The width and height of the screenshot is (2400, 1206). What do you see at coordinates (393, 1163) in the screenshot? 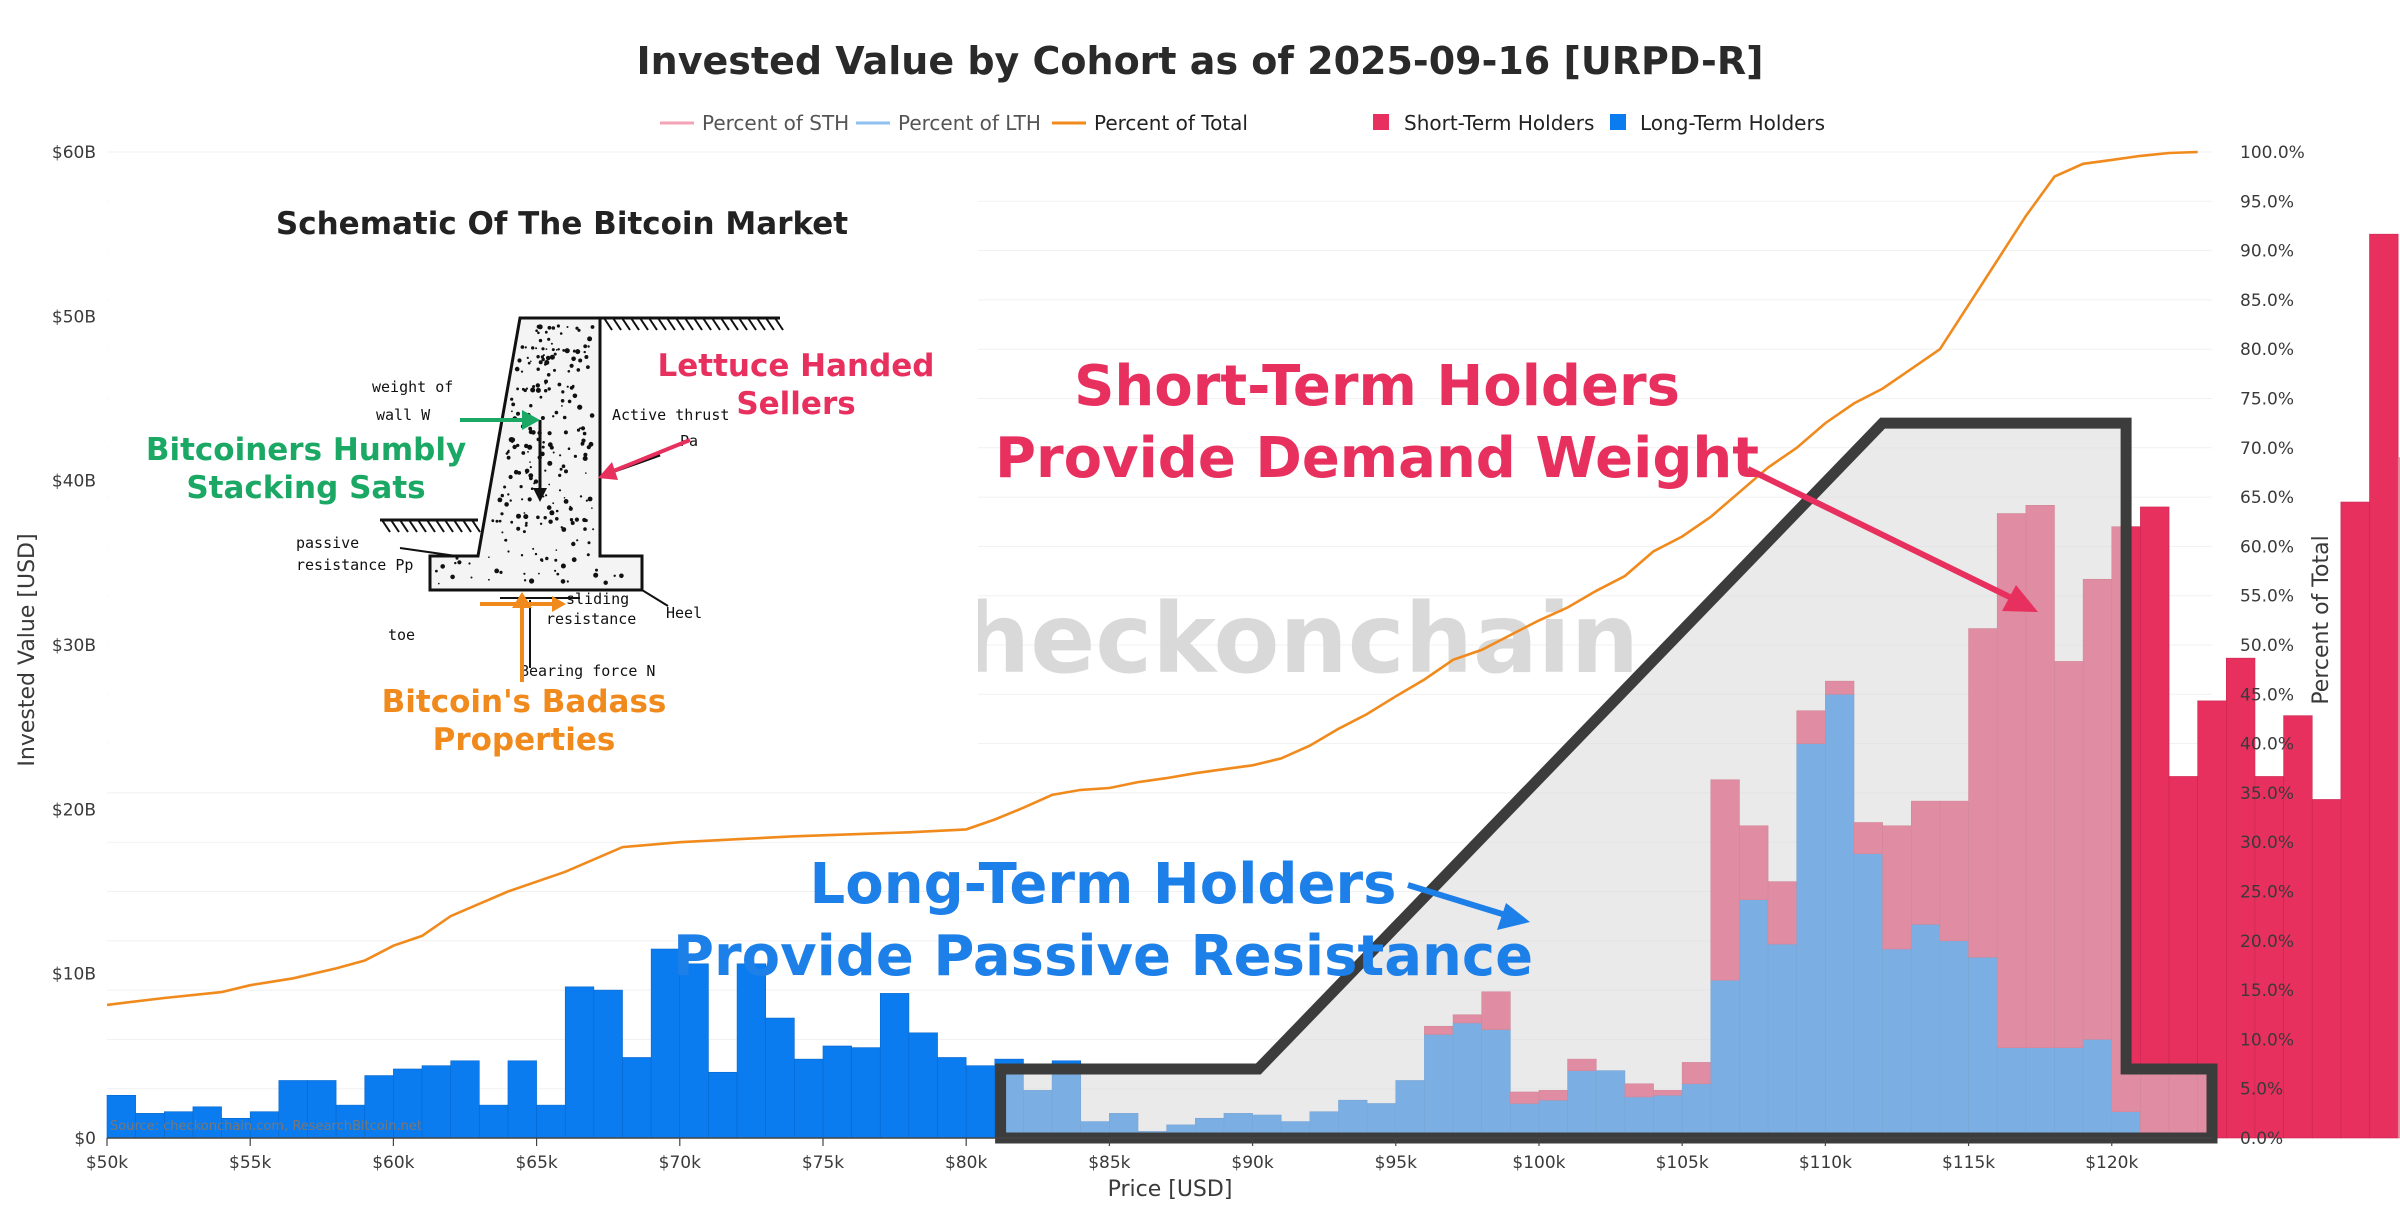
I see `x-tick-label: $60k` at bounding box center [393, 1163].